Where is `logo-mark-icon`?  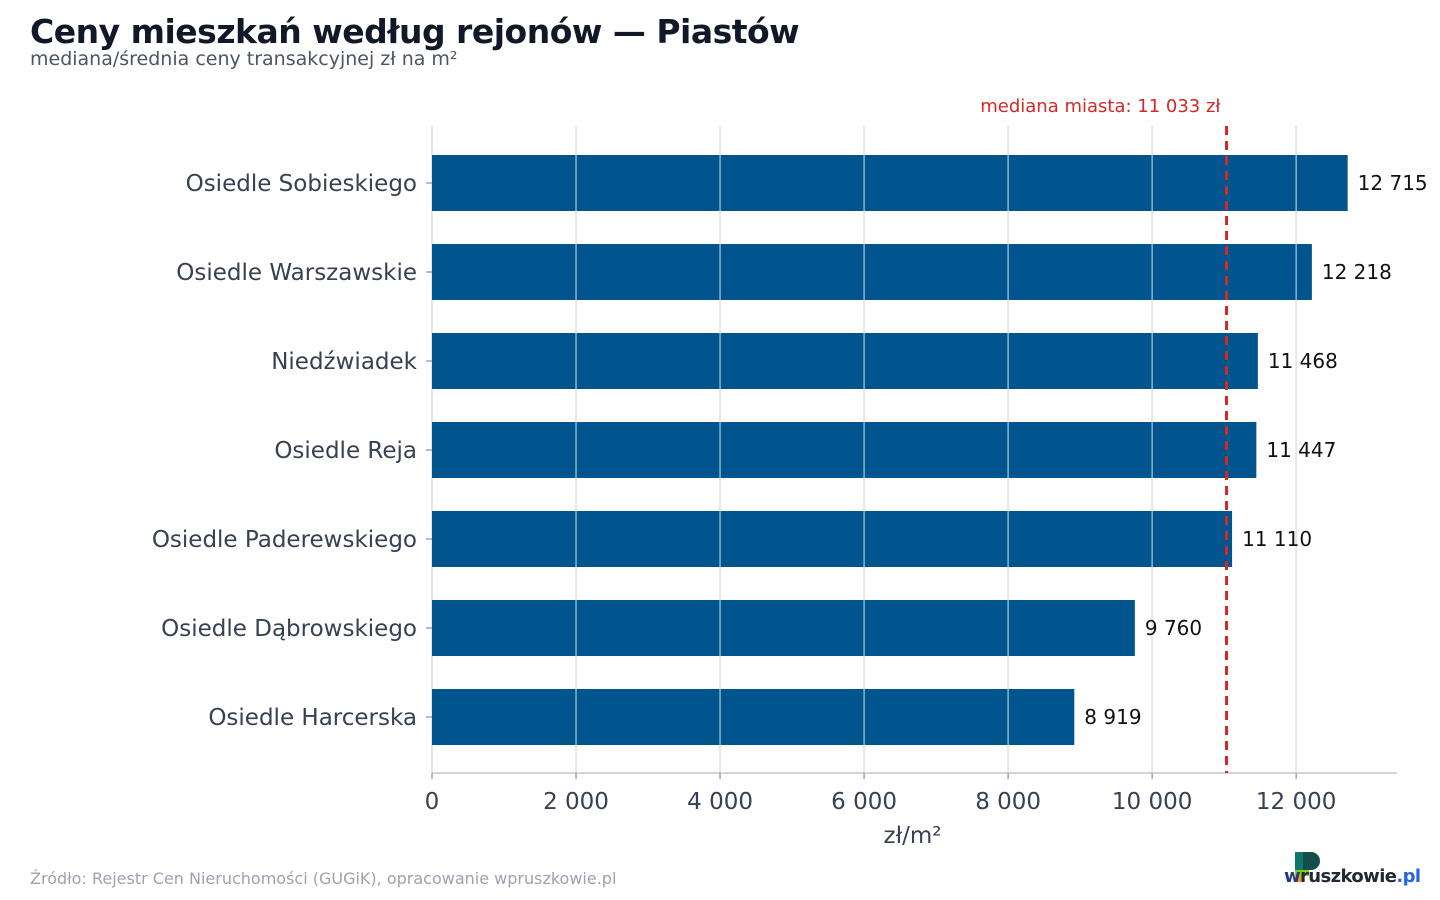
logo-mark-icon is located at coordinates (1307, 867).